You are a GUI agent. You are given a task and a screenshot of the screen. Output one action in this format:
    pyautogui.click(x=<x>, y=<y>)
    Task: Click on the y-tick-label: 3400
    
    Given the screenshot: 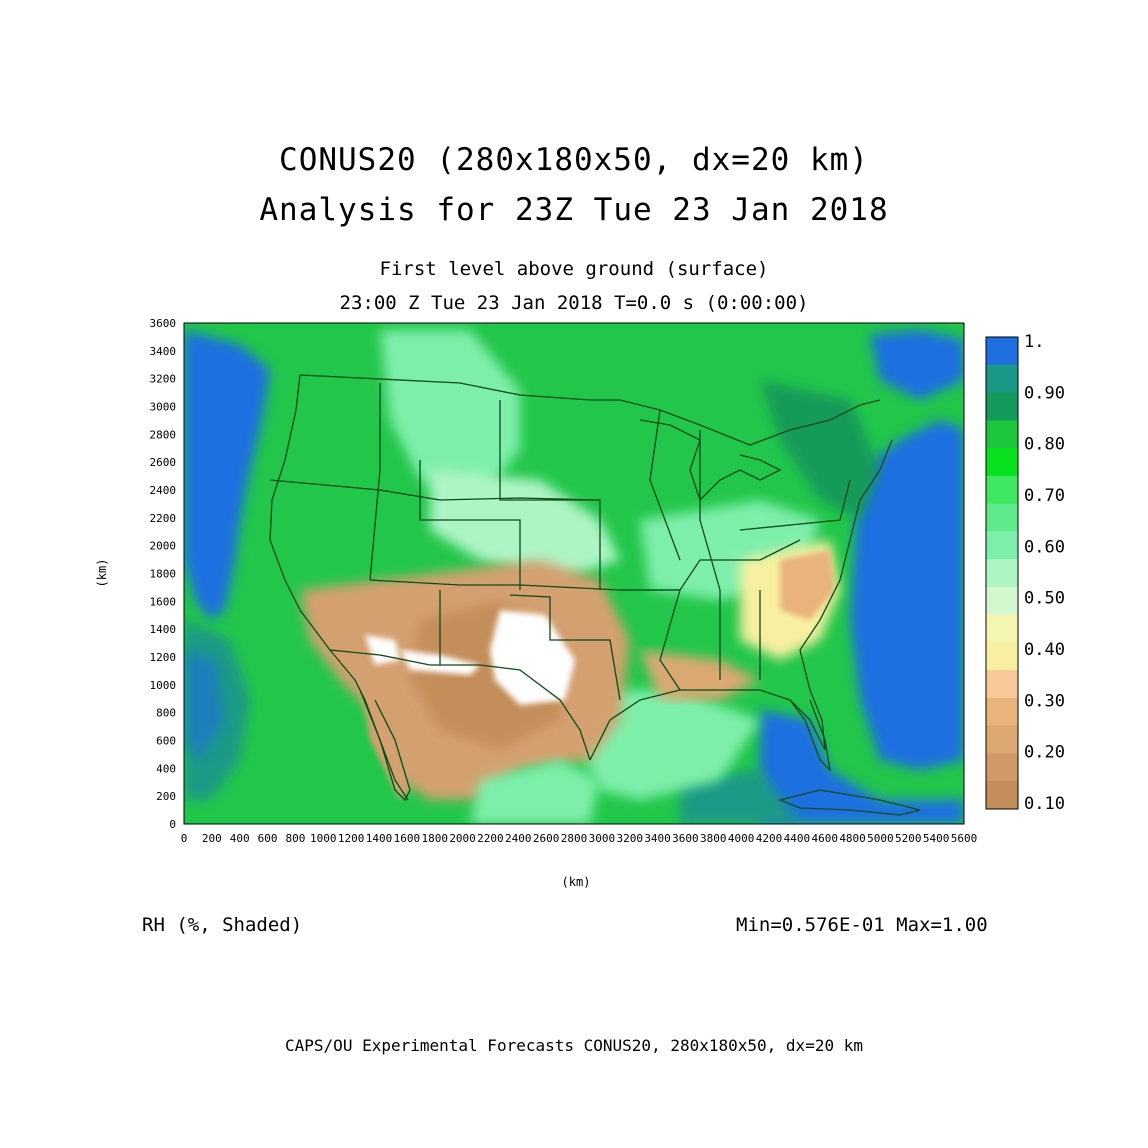 What is the action you would take?
    pyautogui.click(x=163, y=351)
    